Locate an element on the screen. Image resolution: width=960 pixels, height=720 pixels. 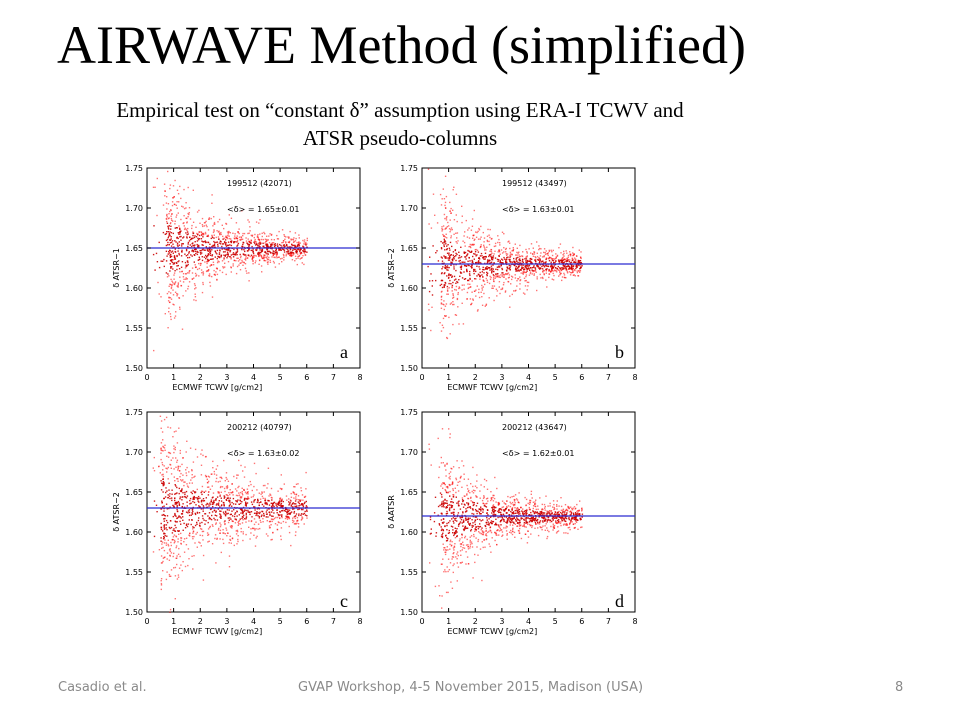
panel-letter: c is located at coordinates (344, 601).